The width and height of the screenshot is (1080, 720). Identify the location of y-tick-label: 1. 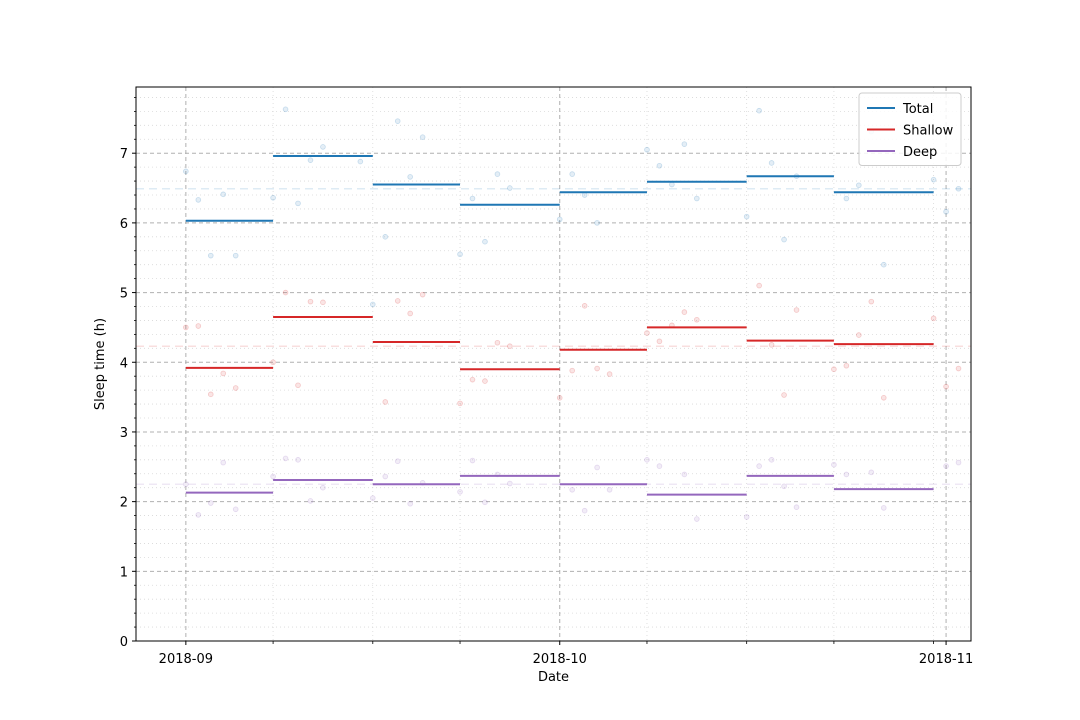
(124, 572).